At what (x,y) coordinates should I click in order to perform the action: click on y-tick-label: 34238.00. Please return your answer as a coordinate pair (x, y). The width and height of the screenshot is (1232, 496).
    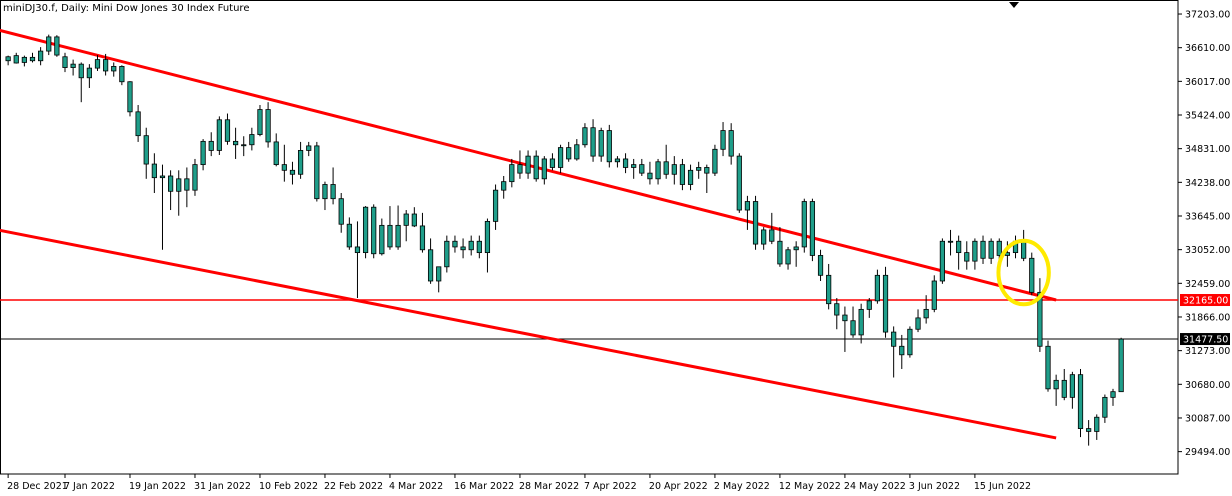
    Looking at the image, I should click on (1207, 183).